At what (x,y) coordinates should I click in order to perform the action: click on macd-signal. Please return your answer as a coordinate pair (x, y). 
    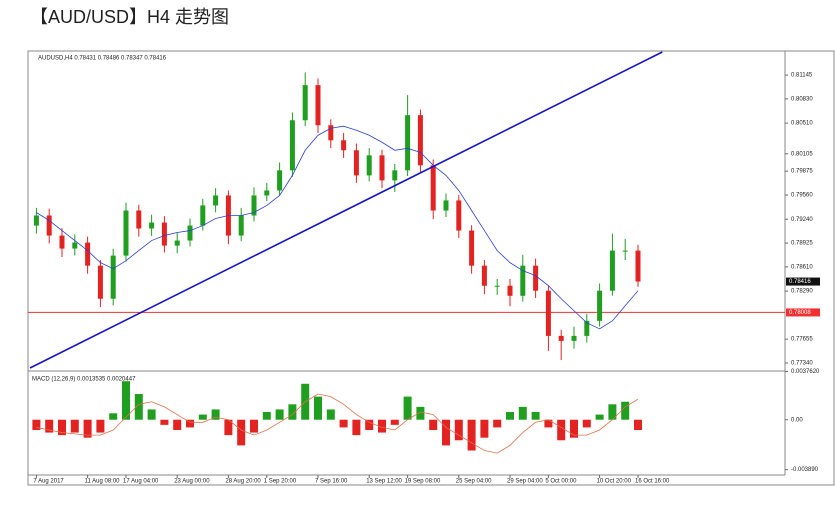
    Looking at the image, I should click on (337, 423).